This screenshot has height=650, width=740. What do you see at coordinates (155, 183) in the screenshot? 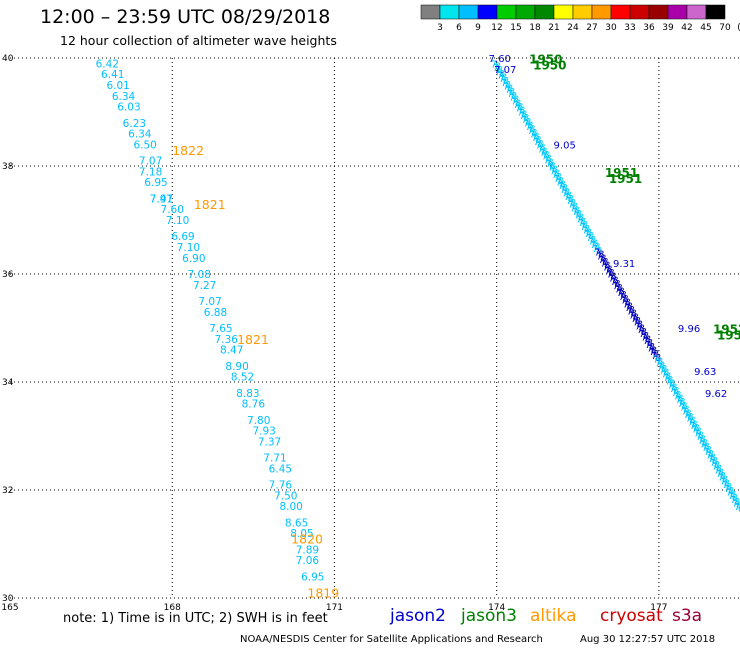
I see `west-swh-label: 6.95` at bounding box center [155, 183].